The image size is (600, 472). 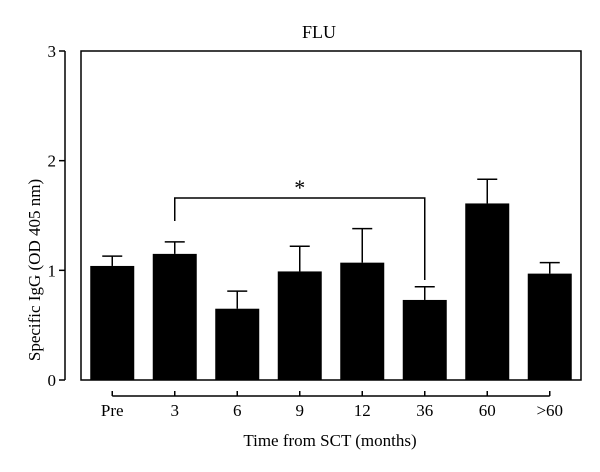 What do you see at coordinates (299, 187) in the screenshot?
I see `significance-star: *` at bounding box center [299, 187].